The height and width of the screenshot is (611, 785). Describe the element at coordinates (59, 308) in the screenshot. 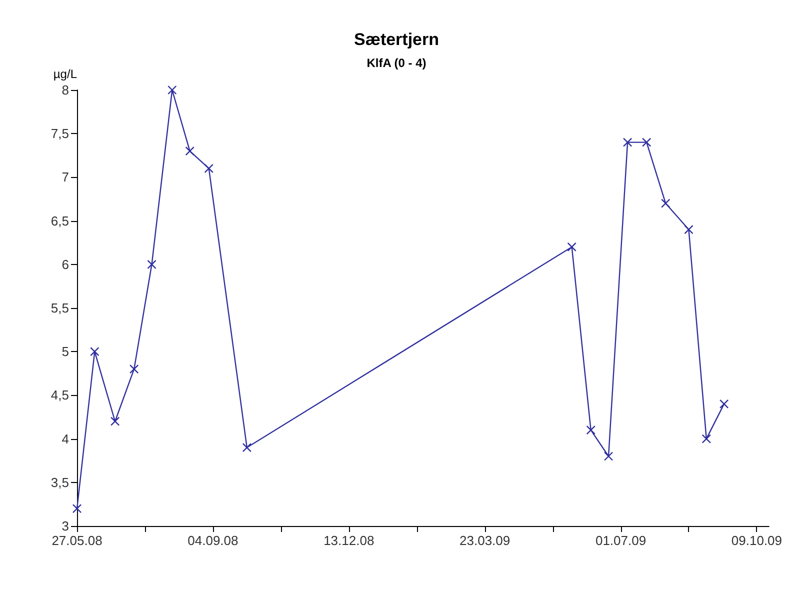

I see `y-tick-label: 5,5` at that location.